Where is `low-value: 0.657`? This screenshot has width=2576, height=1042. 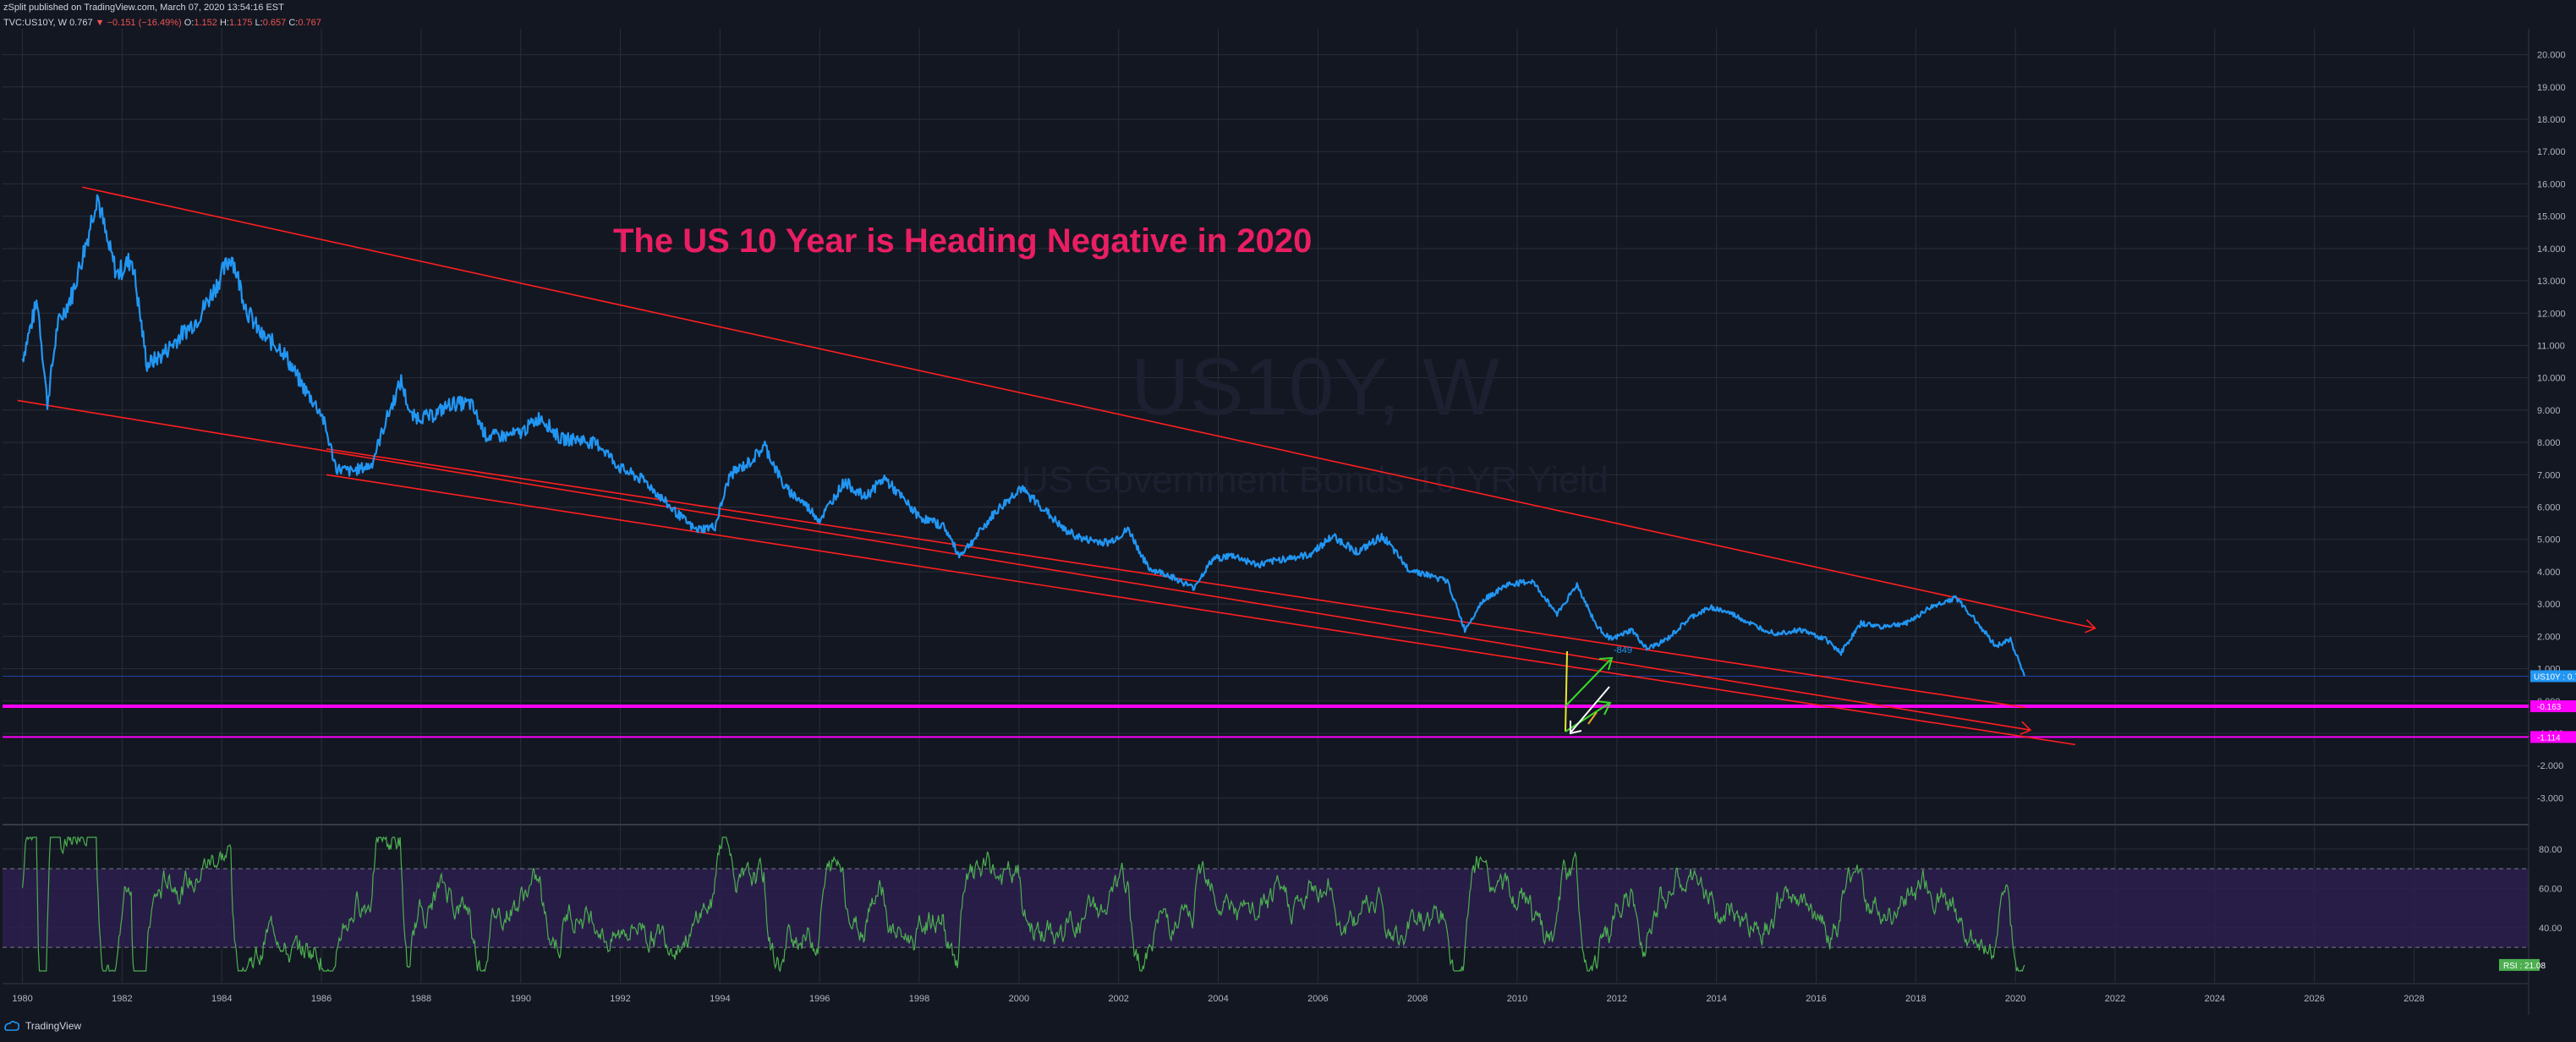 low-value: 0.657 is located at coordinates (274, 23).